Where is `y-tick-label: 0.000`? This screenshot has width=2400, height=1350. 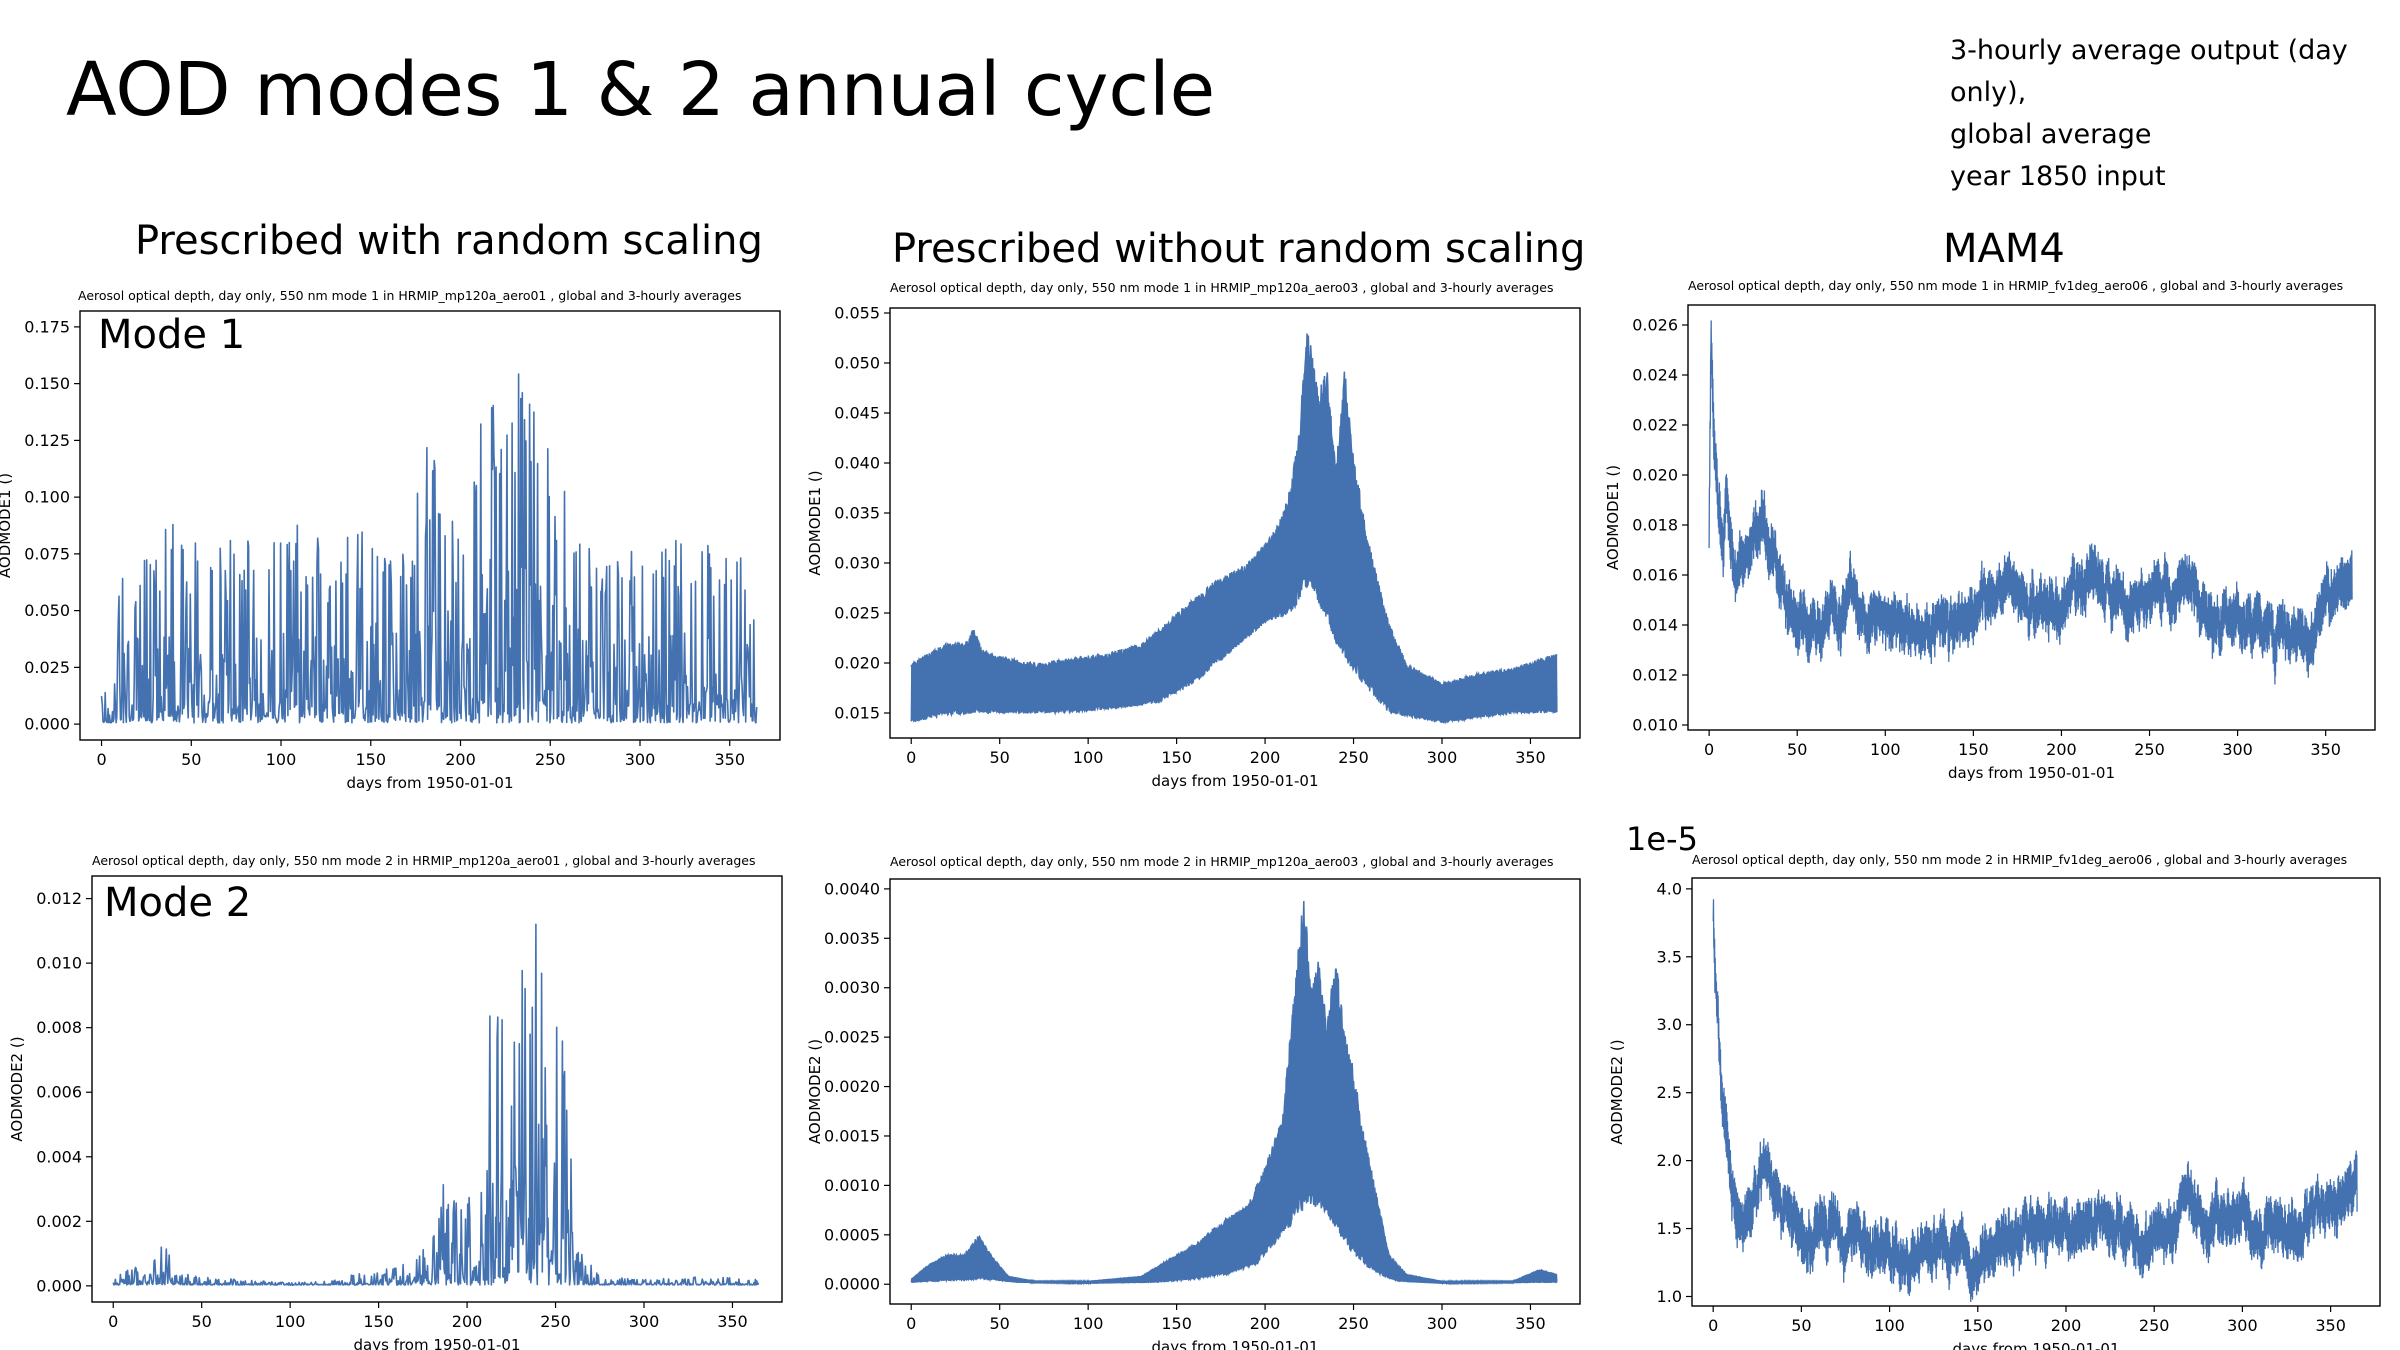 y-tick-label: 0.000 is located at coordinates (47, 724).